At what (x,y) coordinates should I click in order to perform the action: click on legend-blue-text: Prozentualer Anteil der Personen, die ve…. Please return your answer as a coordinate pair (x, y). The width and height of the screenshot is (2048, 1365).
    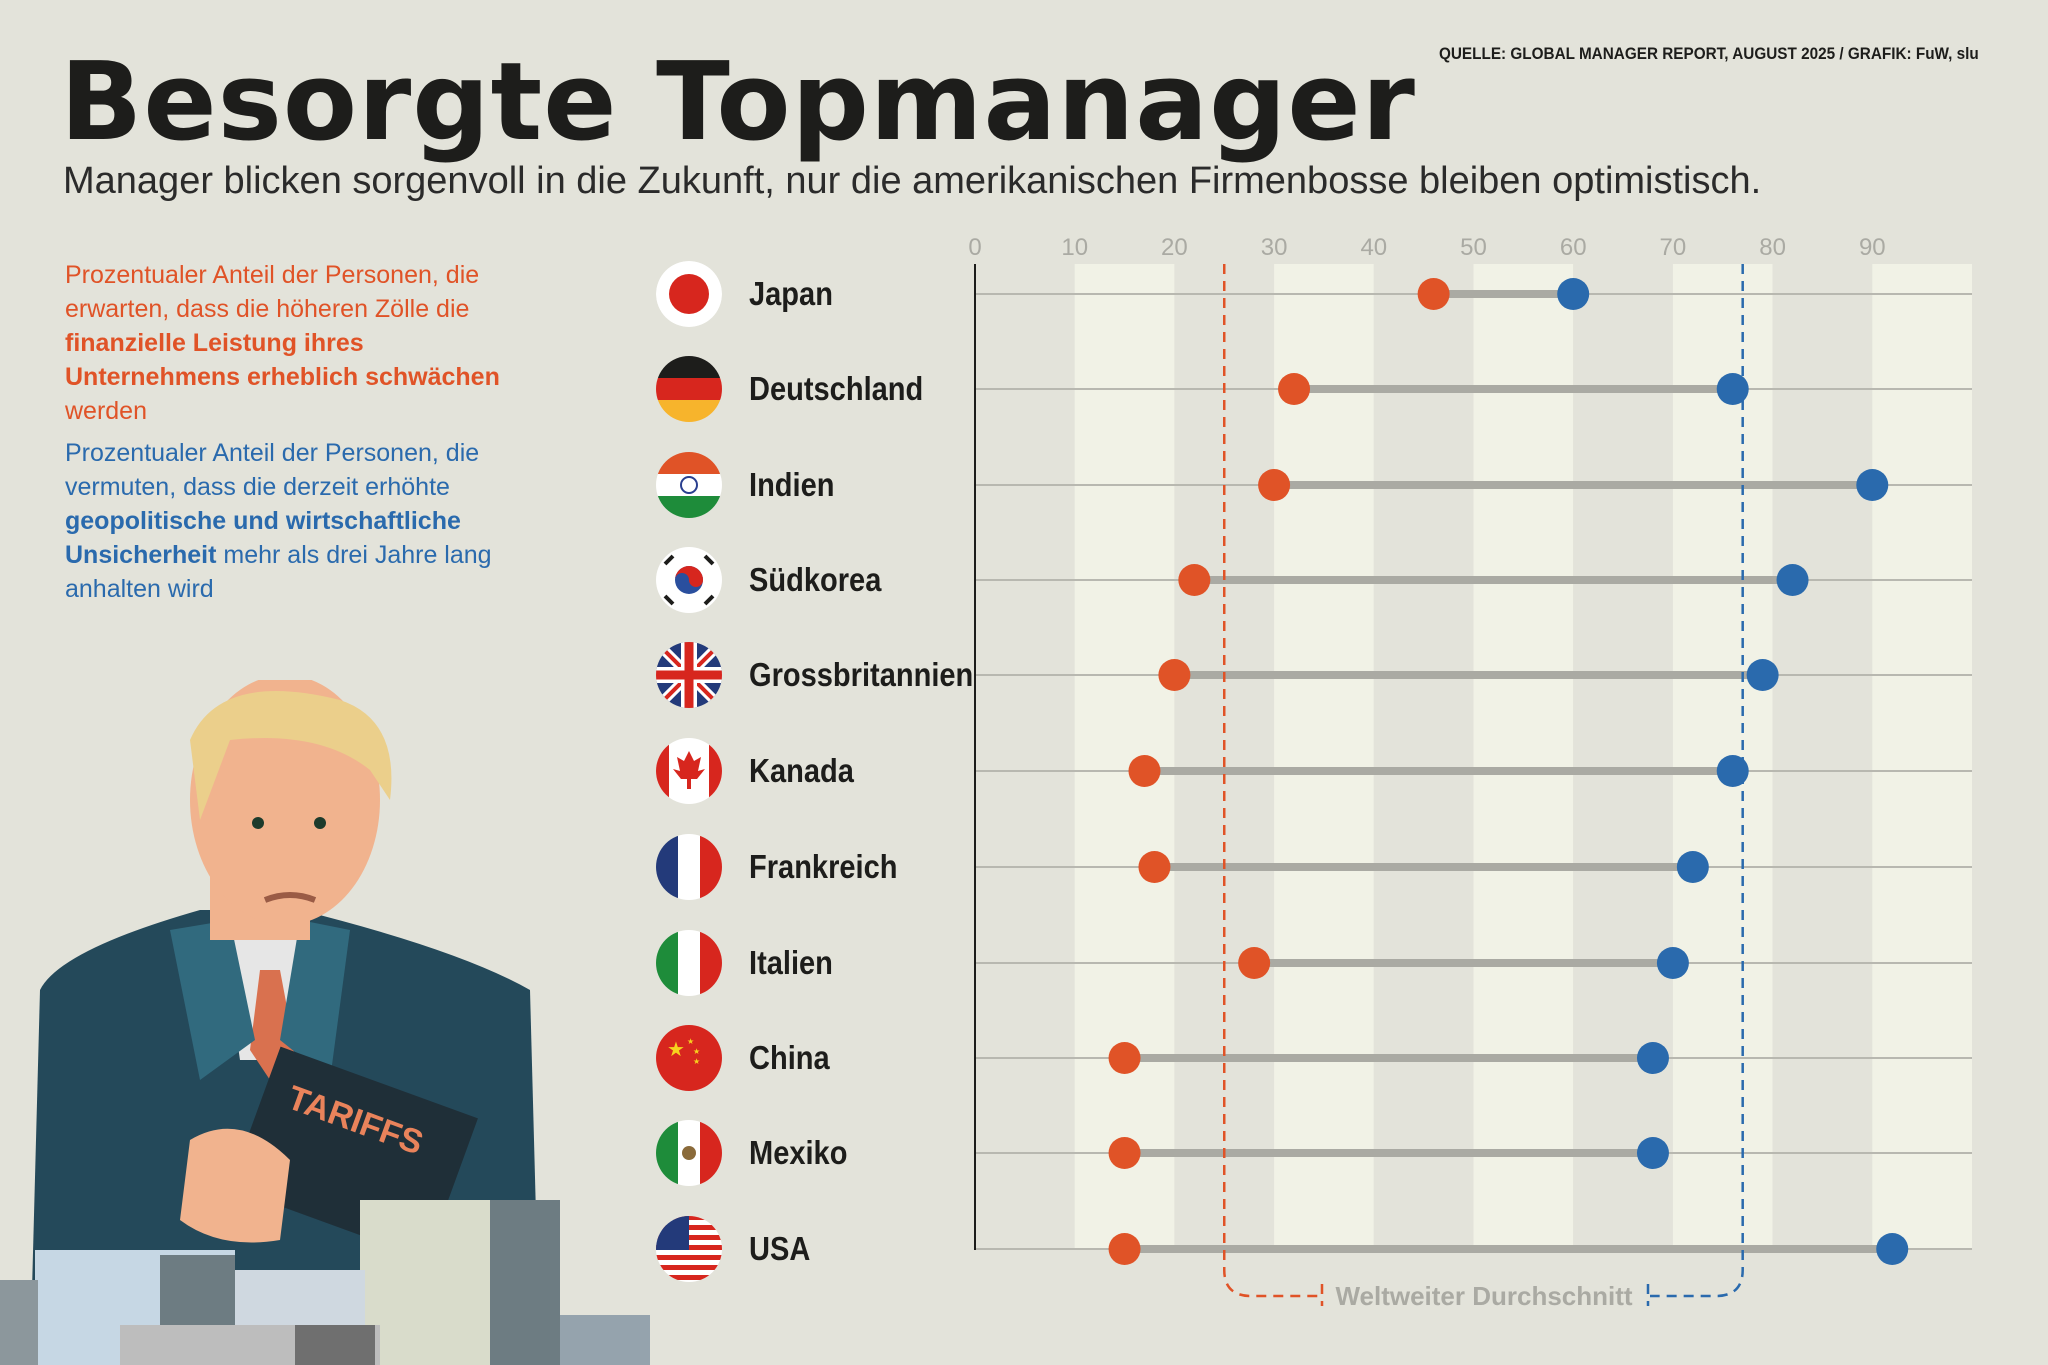
    Looking at the image, I should click on (272, 470).